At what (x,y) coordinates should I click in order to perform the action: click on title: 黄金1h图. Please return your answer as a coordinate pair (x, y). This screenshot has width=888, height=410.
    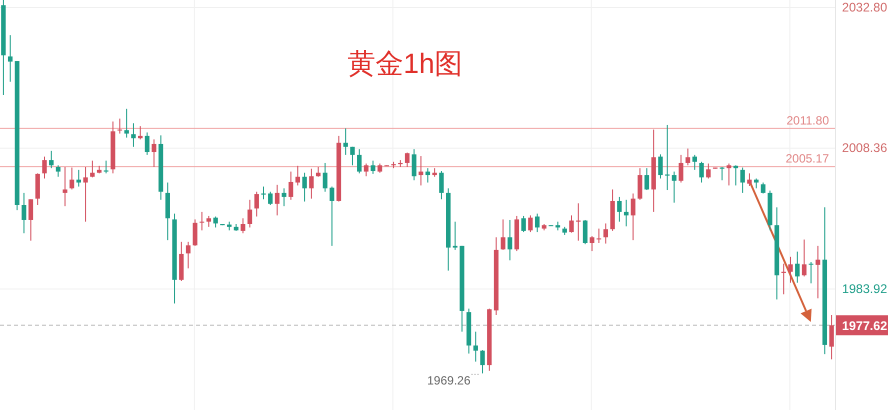
    Looking at the image, I should click on (405, 63).